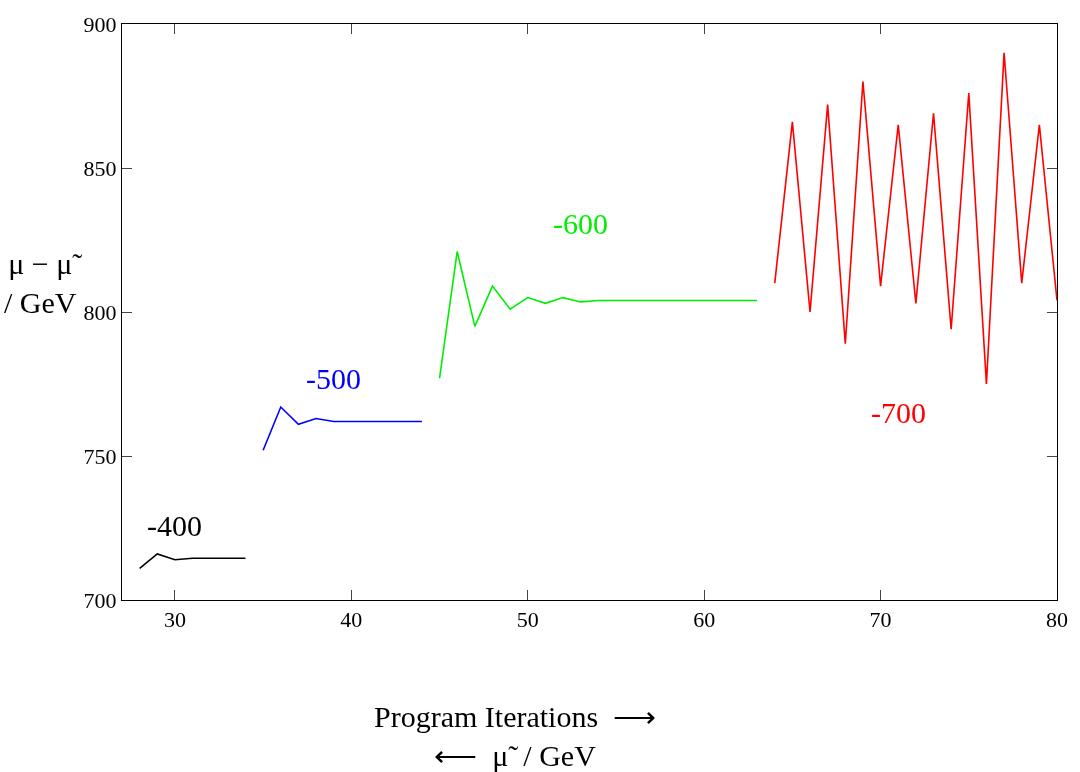 The image size is (1080, 772). What do you see at coordinates (100, 168) in the screenshot?
I see `y-tick-label: 850` at bounding box center [100, 168].